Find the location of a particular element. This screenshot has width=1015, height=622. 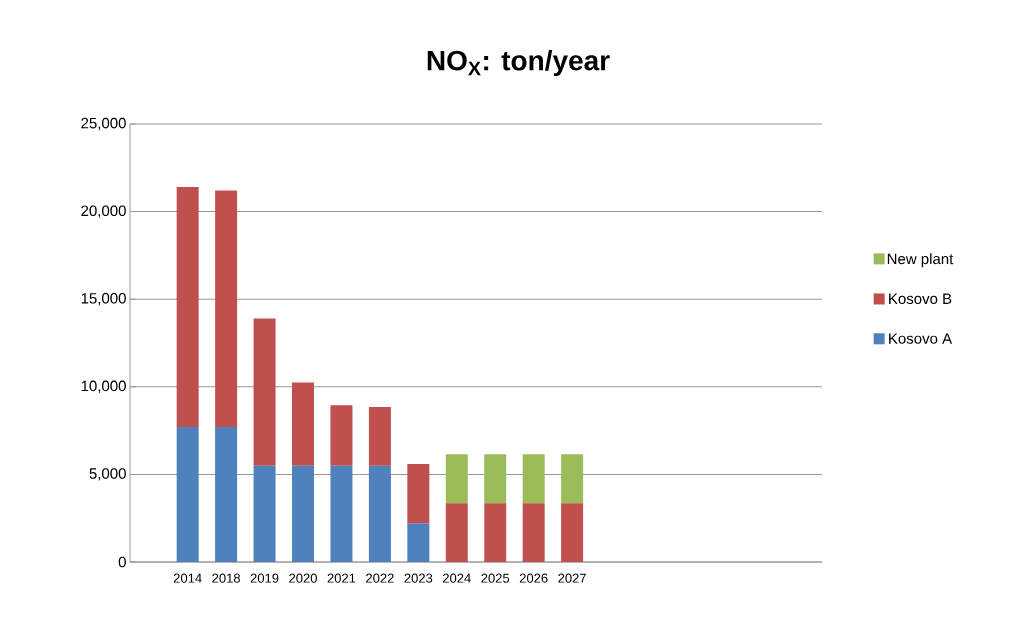

chart-title: NO$_{X}$: ton/year is located at coordinates (518, 63).